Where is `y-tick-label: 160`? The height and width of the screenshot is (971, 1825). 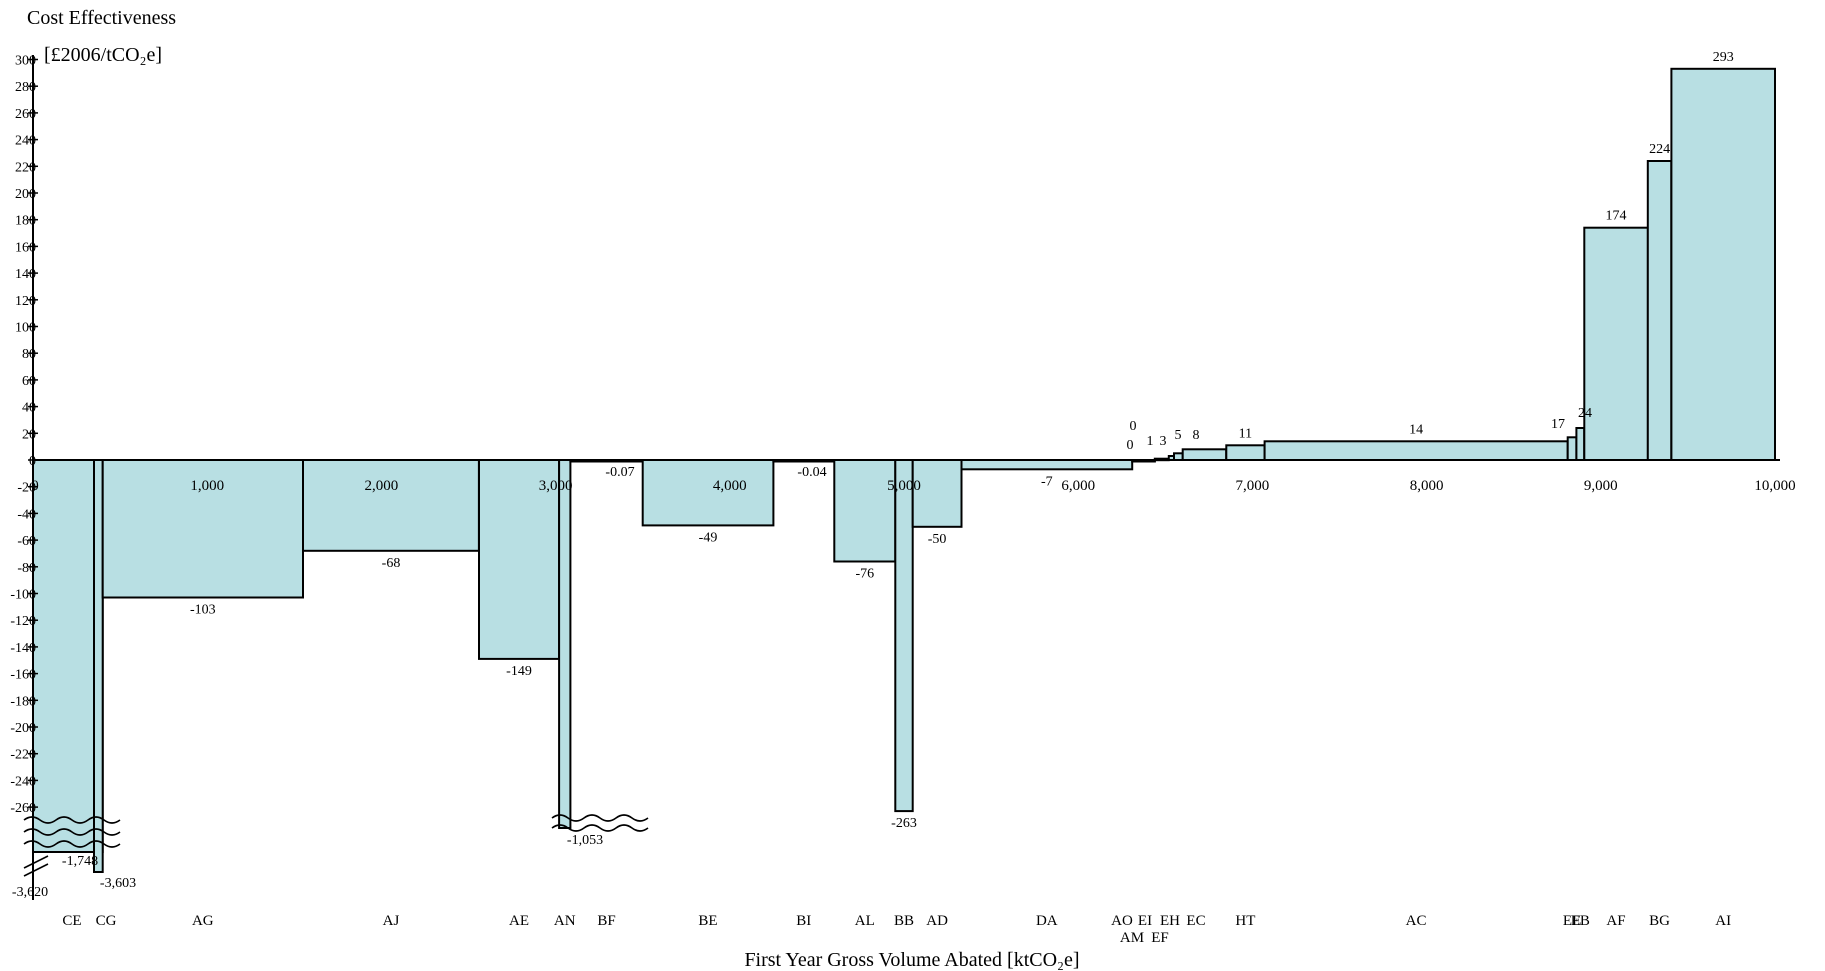 y-tick-label: 160 is located at coordinates (25, 247).